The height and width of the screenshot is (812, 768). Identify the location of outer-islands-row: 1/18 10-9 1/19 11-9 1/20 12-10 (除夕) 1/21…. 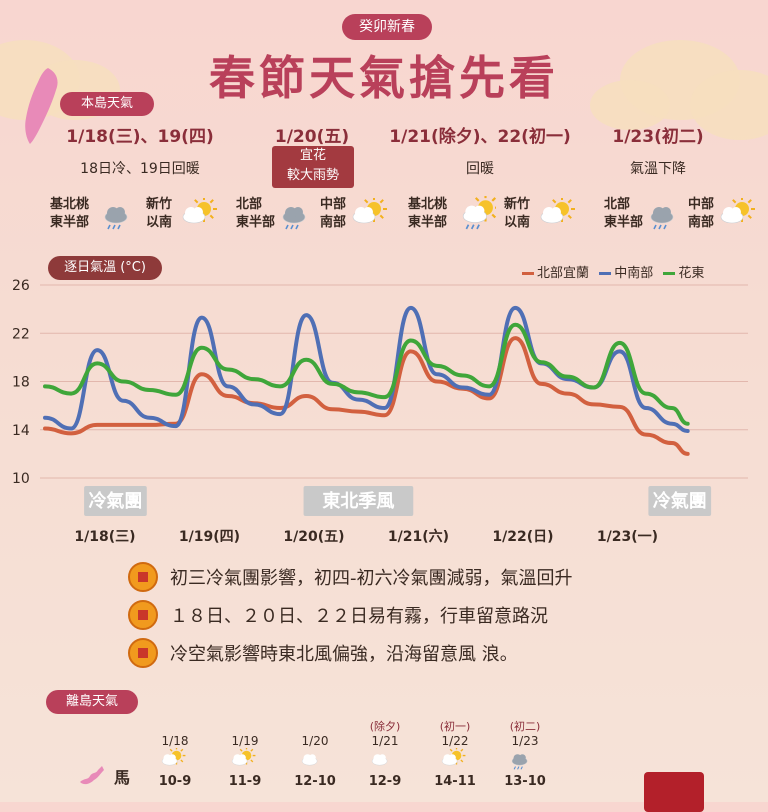
(350, 760).